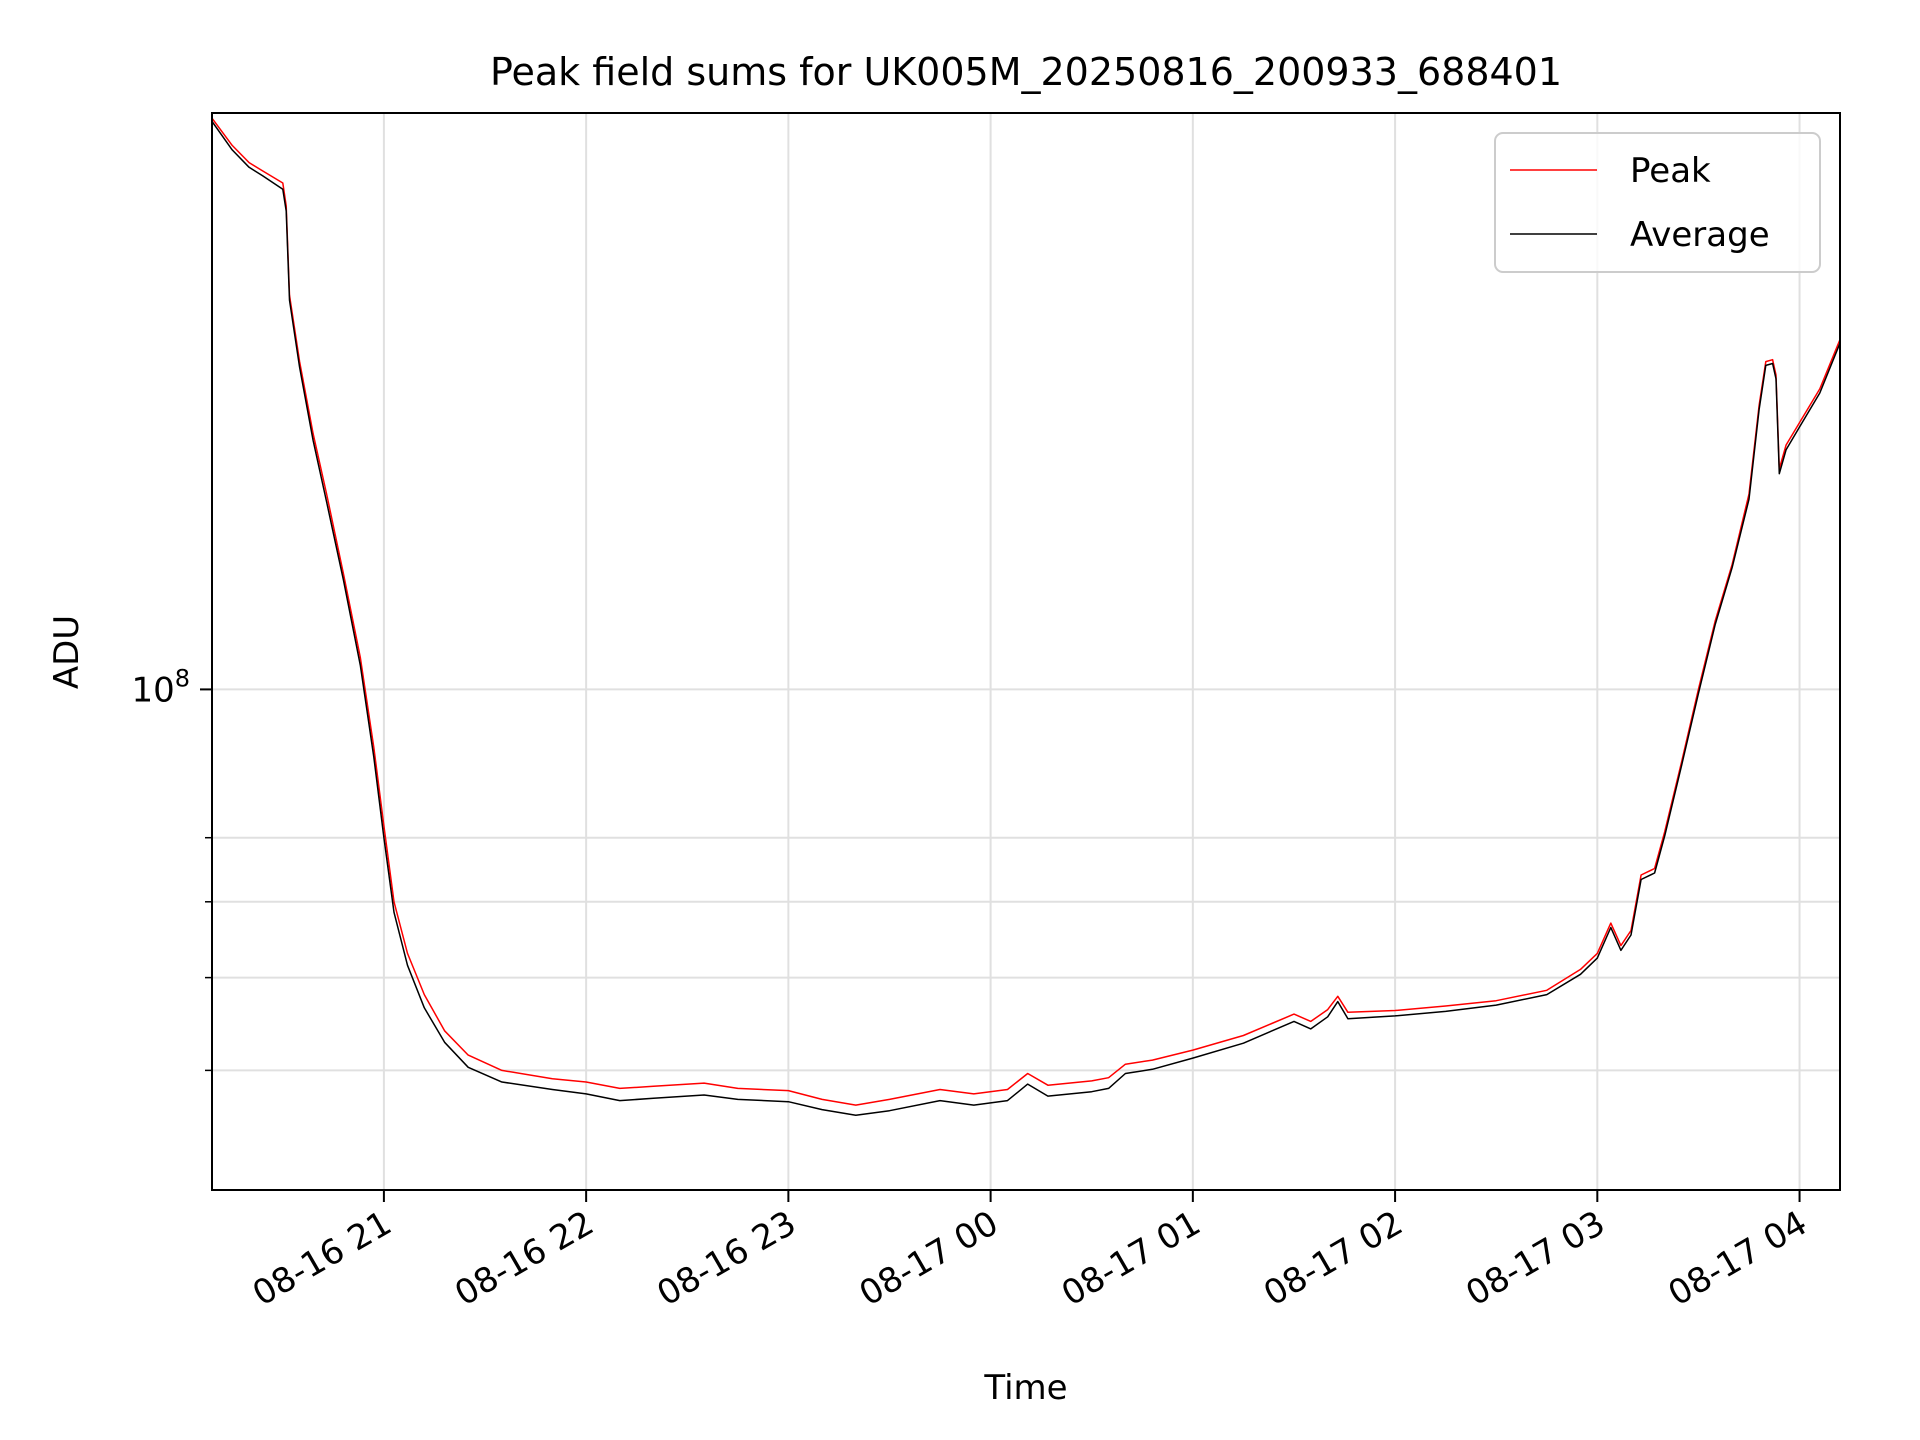 This screenshot has width=1920, height=1440. Describe the element at coordinates (1025, 1388) in the screenshot. I see `x-axis-label: Time` at that location.